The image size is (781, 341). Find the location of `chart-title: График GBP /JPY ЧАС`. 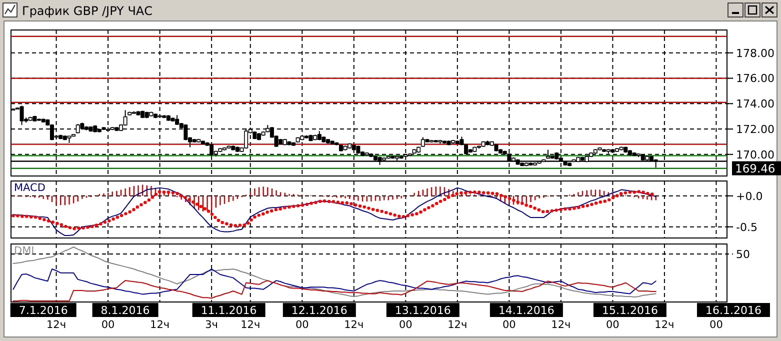

chart-title: График GBP /JPY ЧАС is located at coordinates (87, 11).